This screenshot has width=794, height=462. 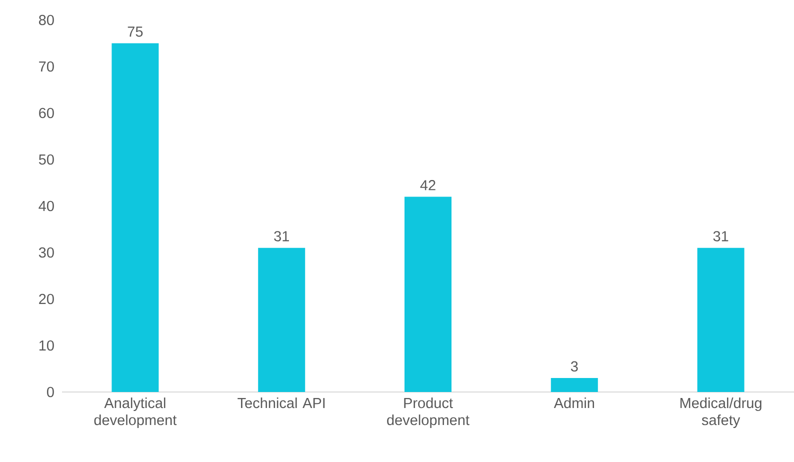 What do you see at coordinates (46, 252) in the screenshot?
I see `y-tick-label: 30` at bounding box center [46, 252].